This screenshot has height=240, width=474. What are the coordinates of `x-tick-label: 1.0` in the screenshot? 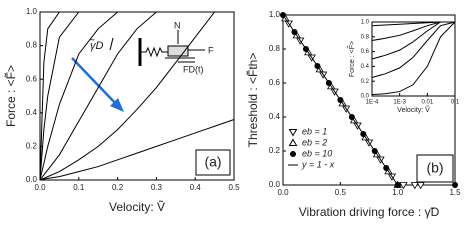 It's located at (398, 192).